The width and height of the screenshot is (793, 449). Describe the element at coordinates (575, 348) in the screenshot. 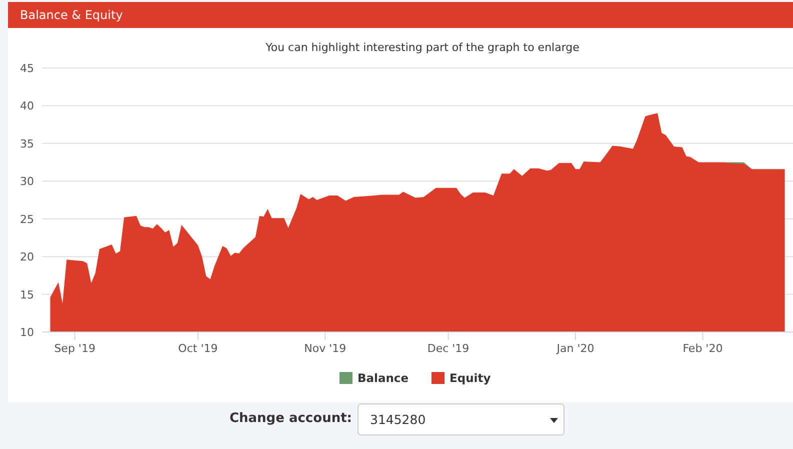

I see `x-tick-label: Jan '20` at that location.